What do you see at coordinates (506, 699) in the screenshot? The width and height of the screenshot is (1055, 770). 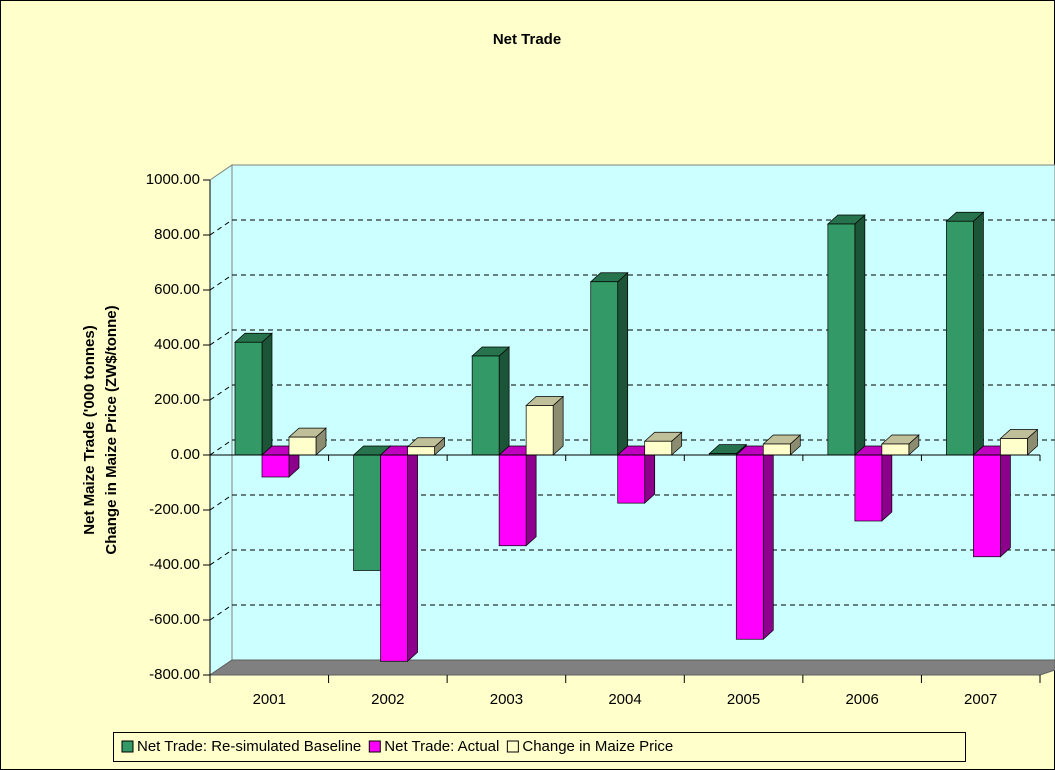 I see `x-tick-label: 2003` at bounding box center [506, 699].